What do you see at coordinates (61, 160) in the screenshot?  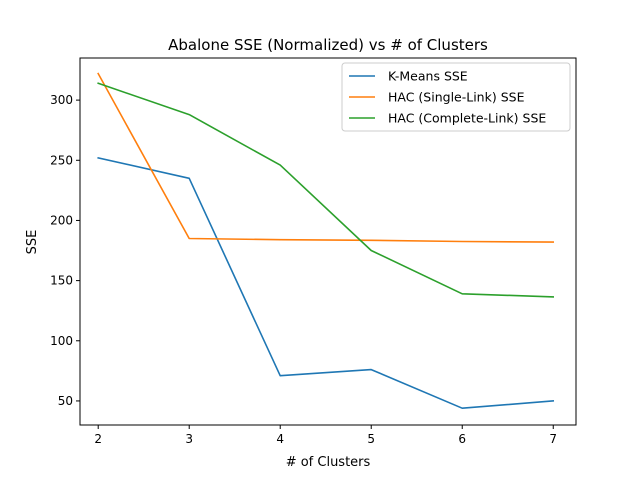 I see `y-tick-label: 250` at bounding box center [61, 160].